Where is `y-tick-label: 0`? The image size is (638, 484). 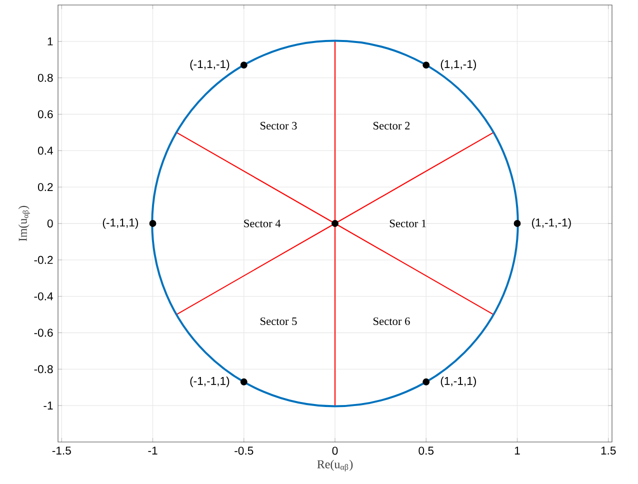 y-tick-label: 0 is located at coordinates (50, 223).